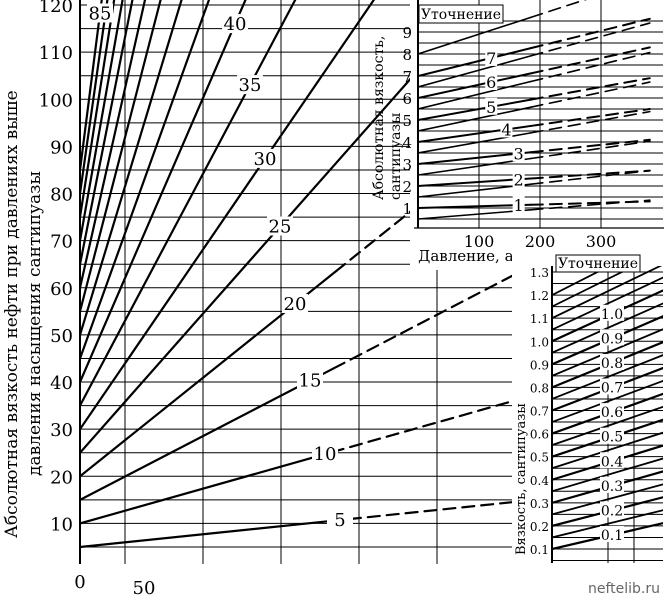 The width and height of the screenshot is (664, 598). Describe the element at coordinates (539, 365) in the screenshot. I see `inset-bottom-y-tick-label: 0.9` at that location.